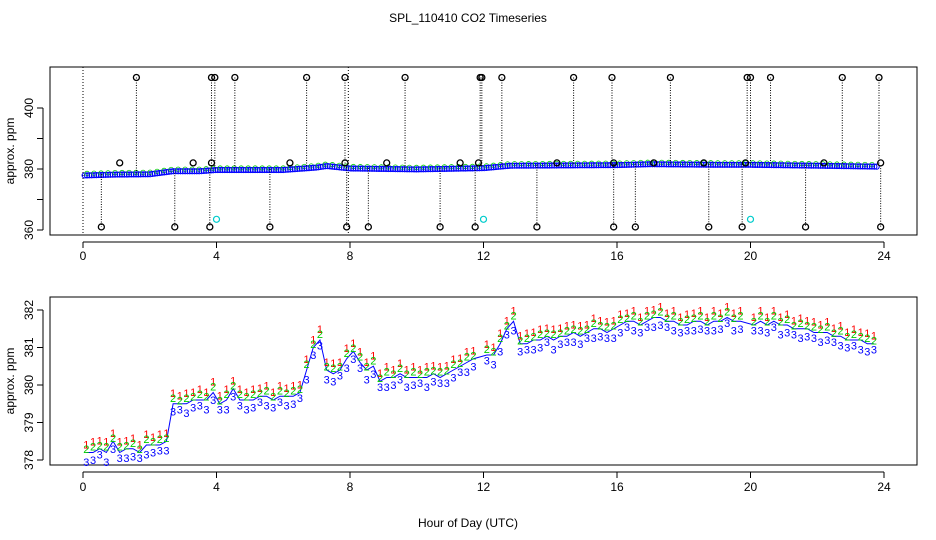 This screenshot has height=540, width=936. I want to click on bottom-x-tick-label: 16, so click(617, 487).